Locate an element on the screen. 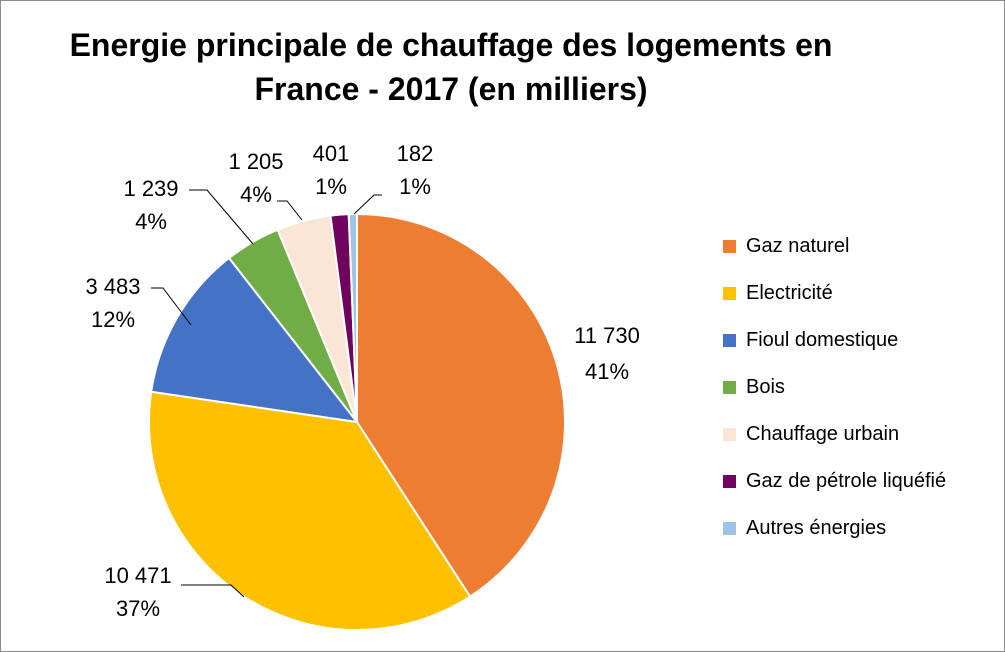 The height and width of the screenshot is (652, 1005). data-label-percent-2: 37% is located at coordinates (138, 608).